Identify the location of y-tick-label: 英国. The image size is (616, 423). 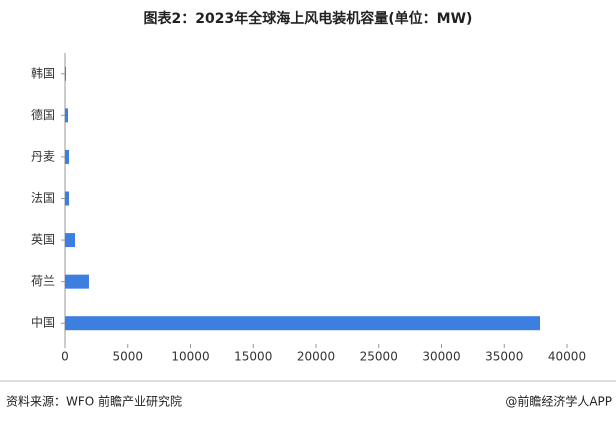
(43, 240).